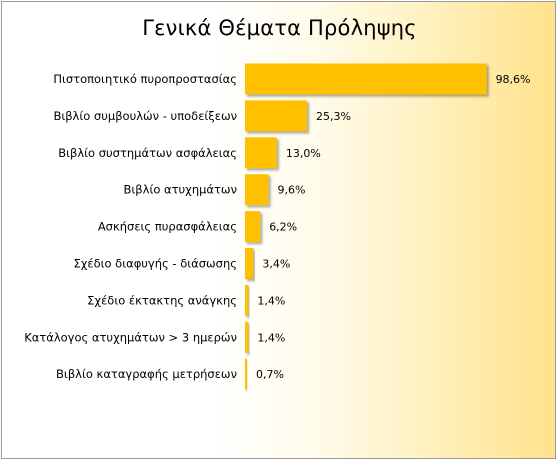 The width and height of the screenshot is (559, 462). What do you see at coordinates (333, 116) in the screenshot?
I see `value-label: 25,3%` at bounding box center [333, 116].